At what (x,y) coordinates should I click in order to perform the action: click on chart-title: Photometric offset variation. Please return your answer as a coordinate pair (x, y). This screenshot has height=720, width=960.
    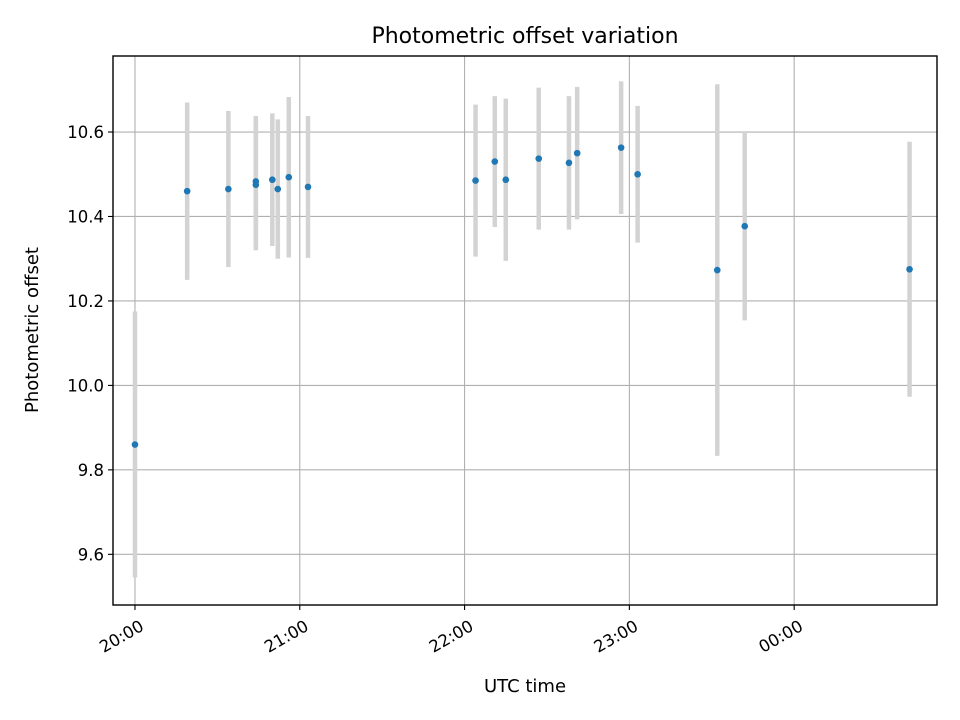
    Looking at the image, I should click on (524, 36).